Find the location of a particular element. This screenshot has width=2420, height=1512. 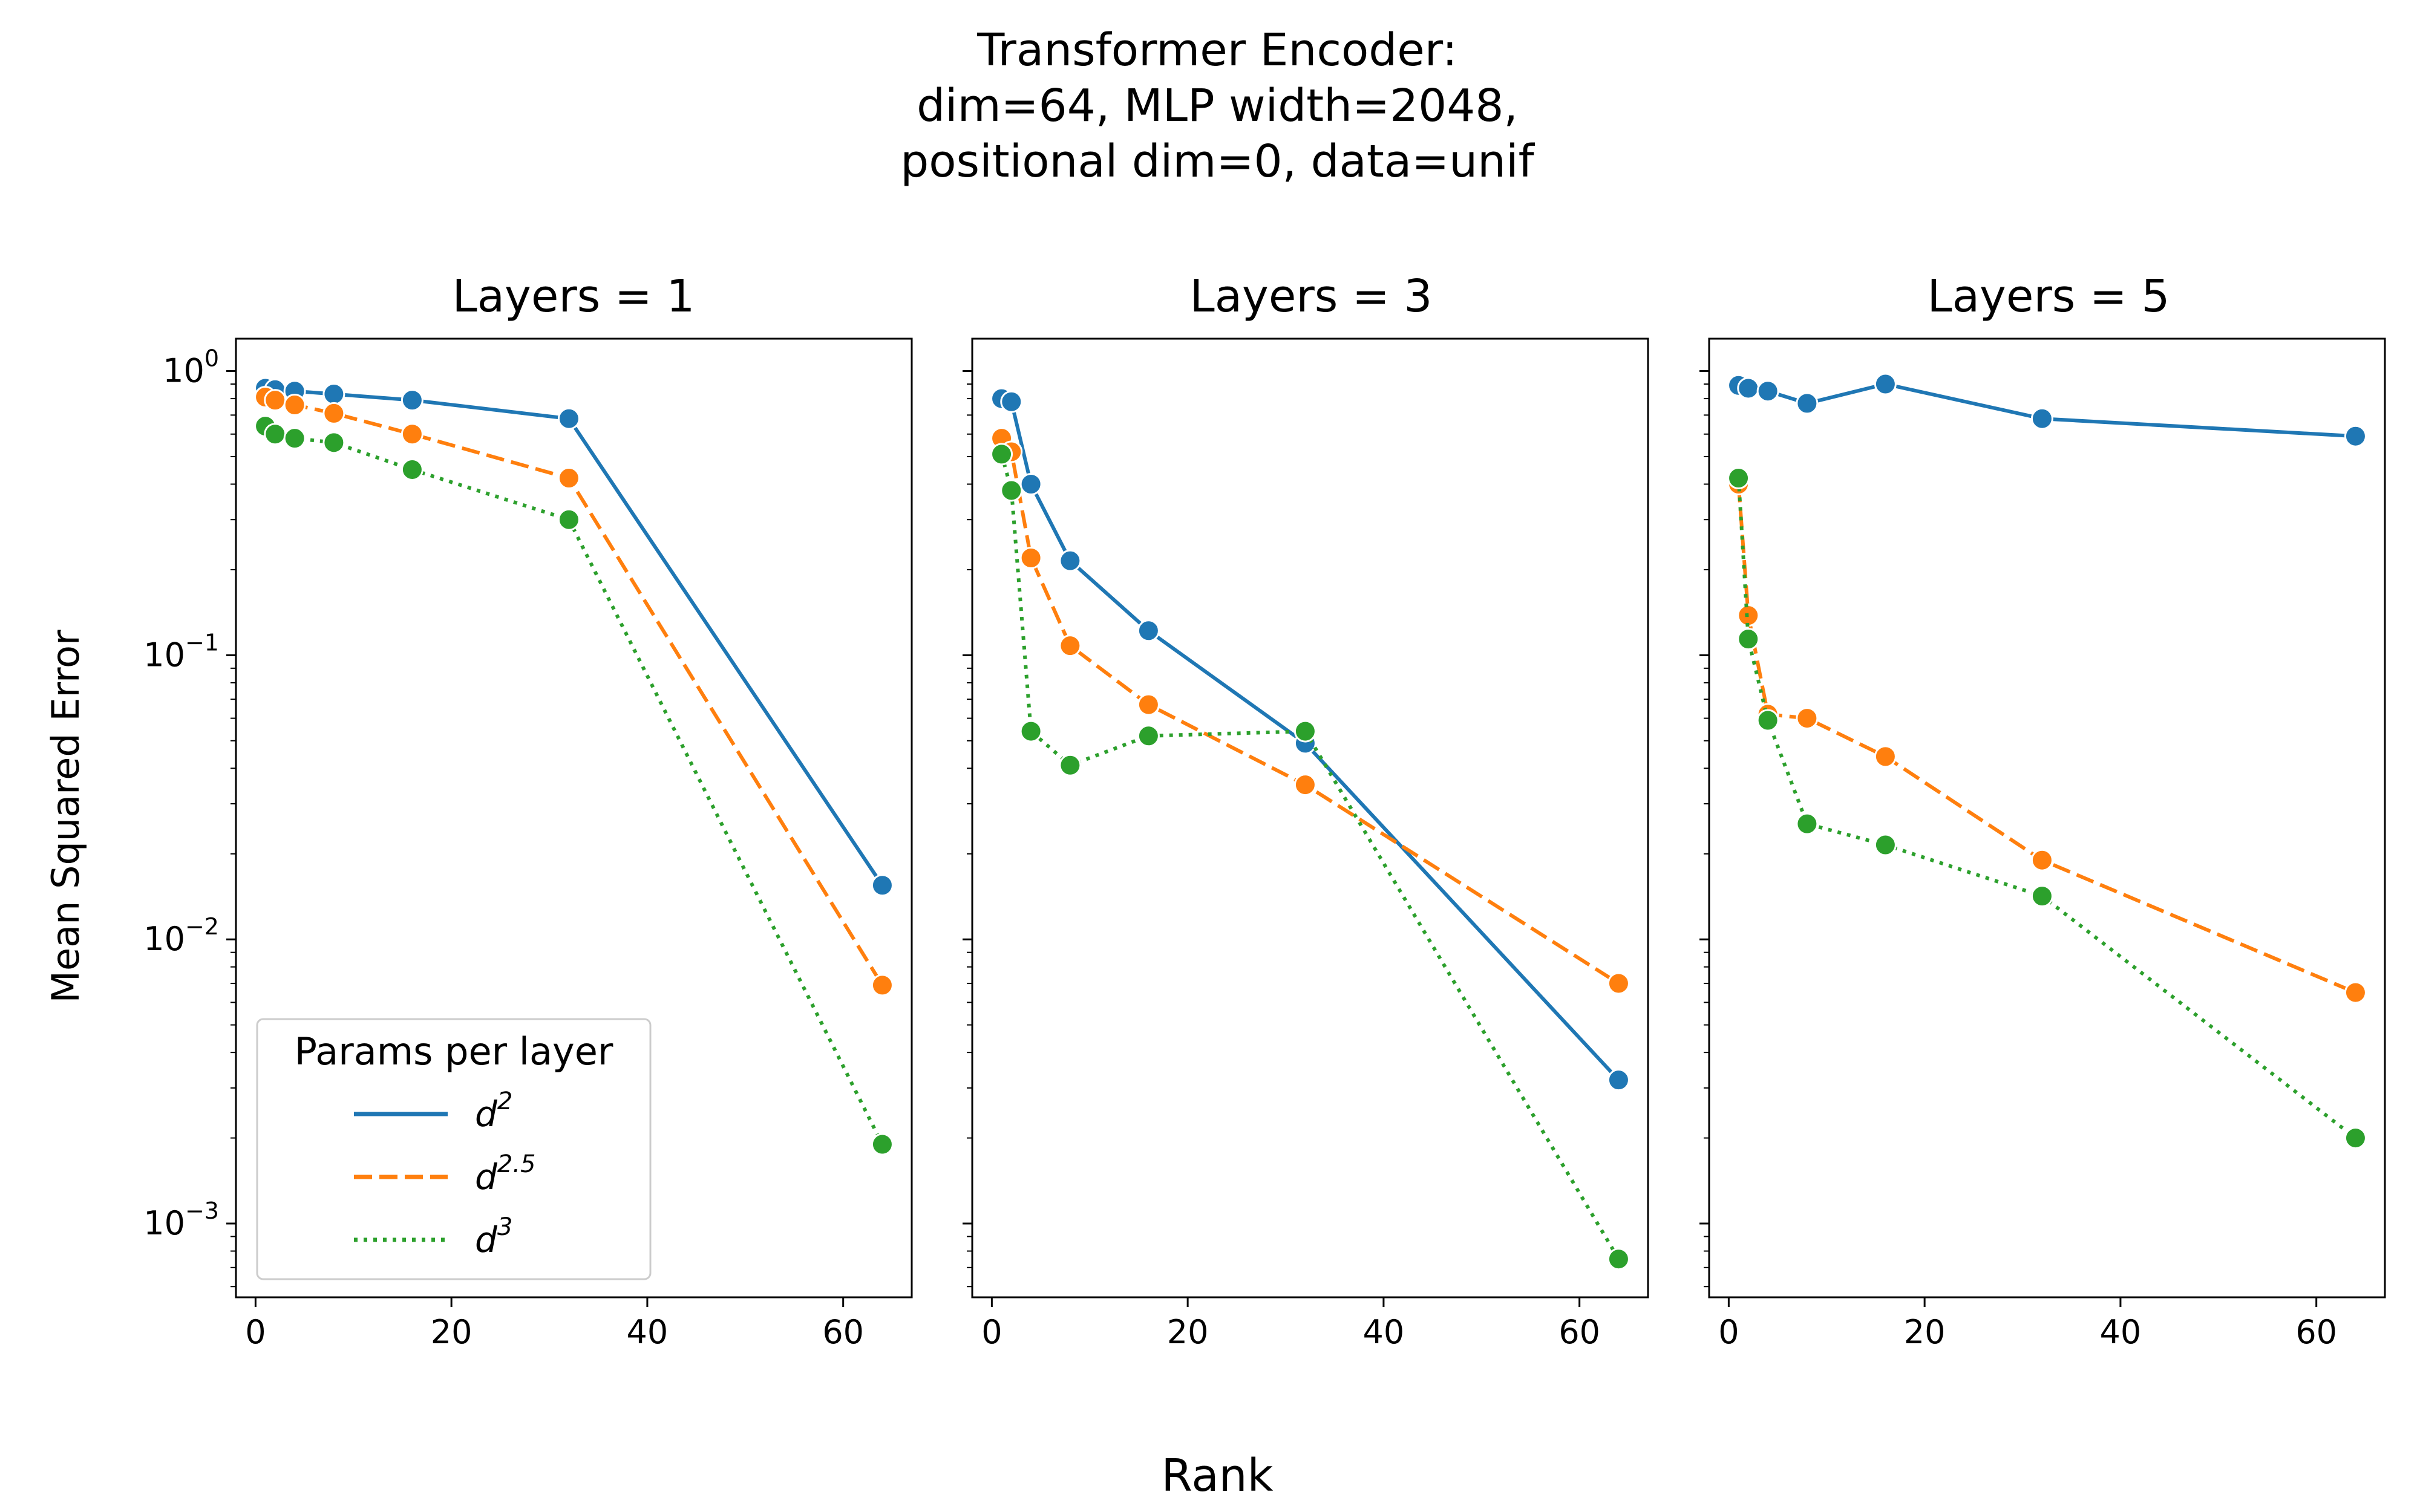

x-axis-label: Rank is located at coordinates (1218, 1476).